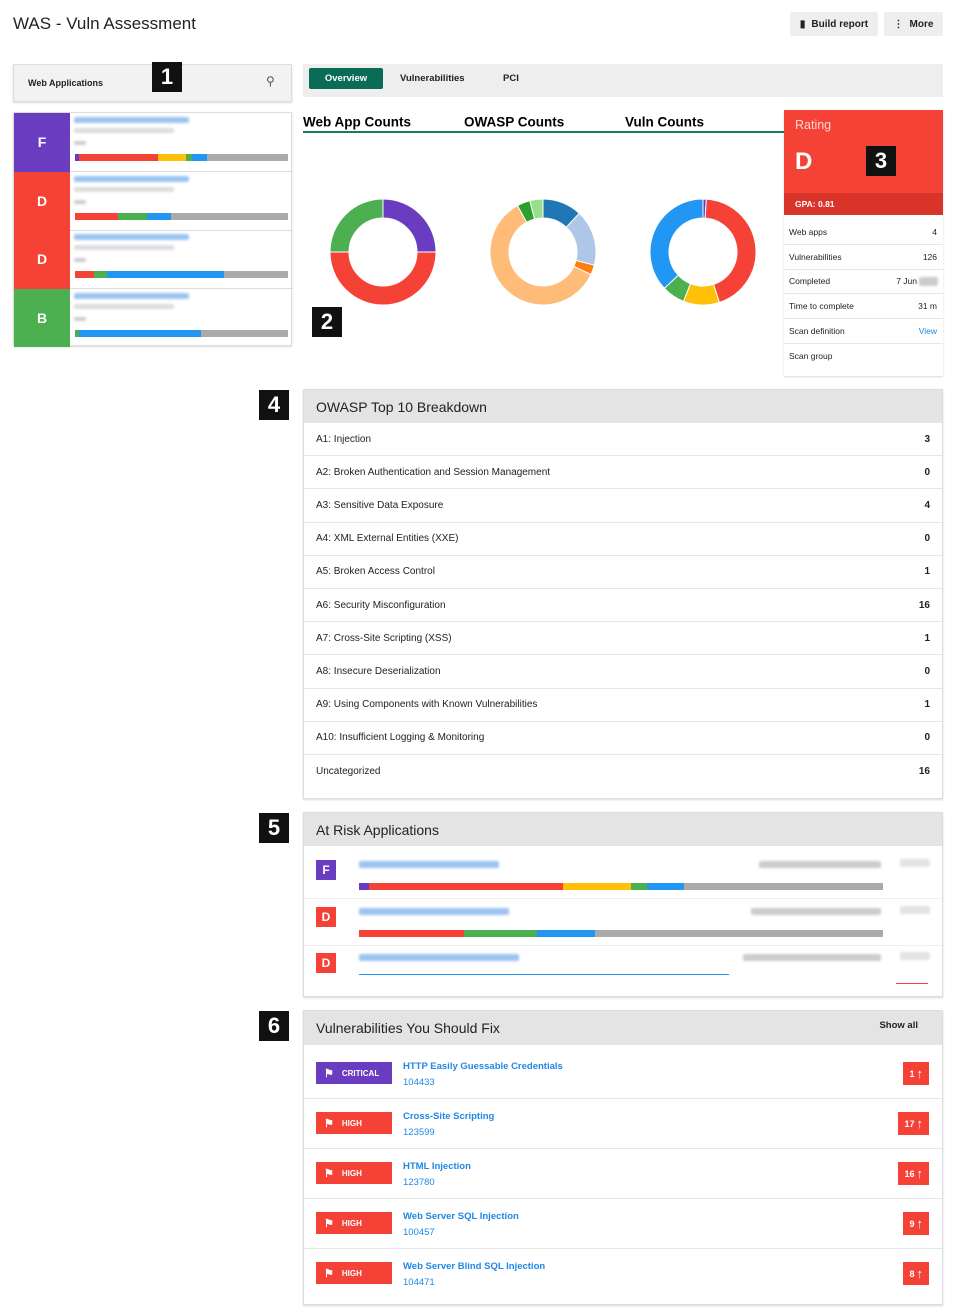 Image resolution: width=957 pixels, height=1315 pixels. I want to click on vuln-count: 9, so click(912, 1223).